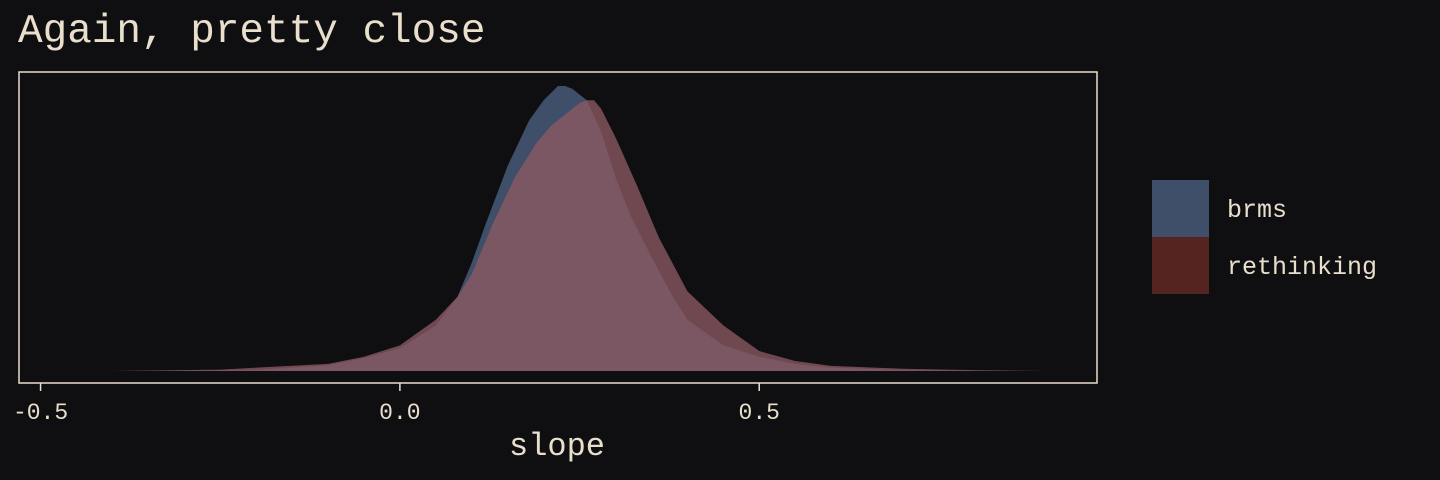 This screenshot has width=1440, height=480. Describe the element at coordinates (40, 413) in the screenshot. I see `x-tick-label: -0.5` at that location.